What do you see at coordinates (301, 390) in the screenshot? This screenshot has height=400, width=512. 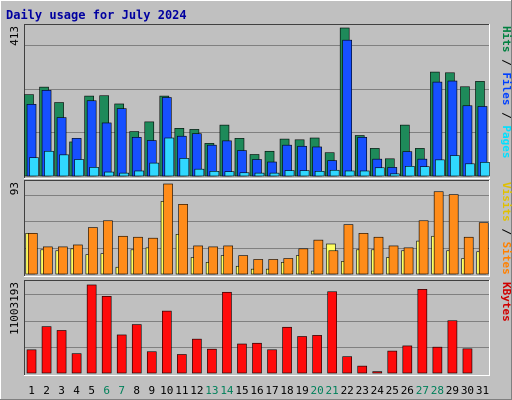 I see `x-tick-label: 19` at bounding box center [301, 390].